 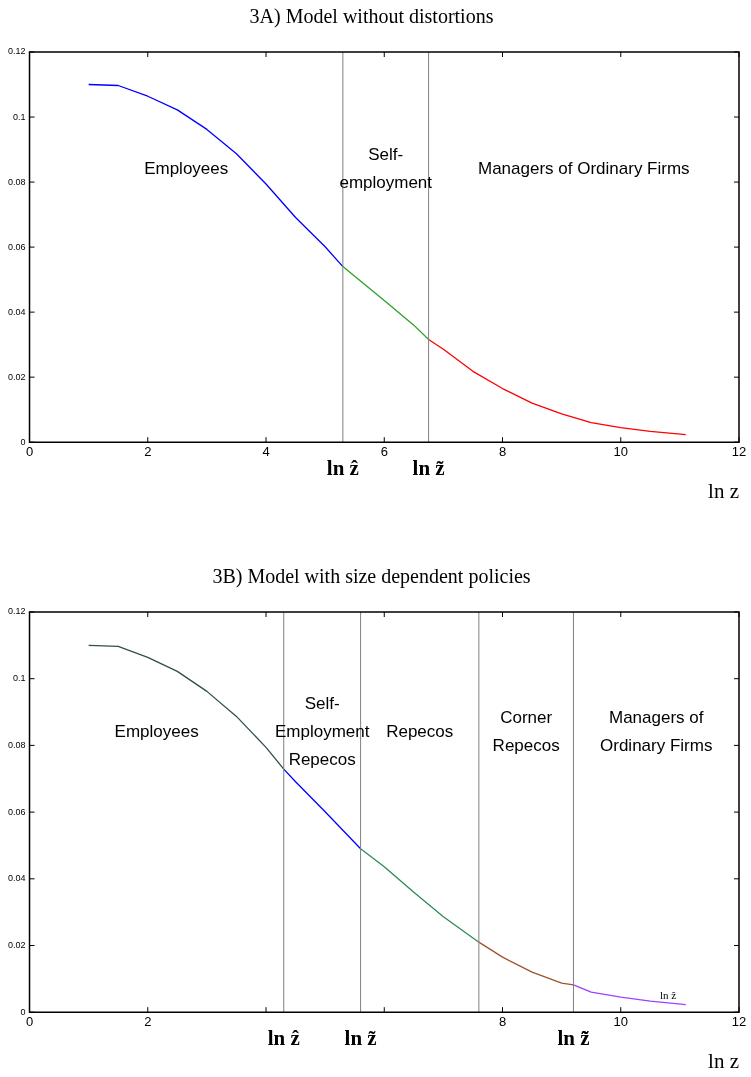 What do you see at coordinates (668, 995) in the screenshot?
I see `annotation: ln ẑ` at bounding box center [668, 995].